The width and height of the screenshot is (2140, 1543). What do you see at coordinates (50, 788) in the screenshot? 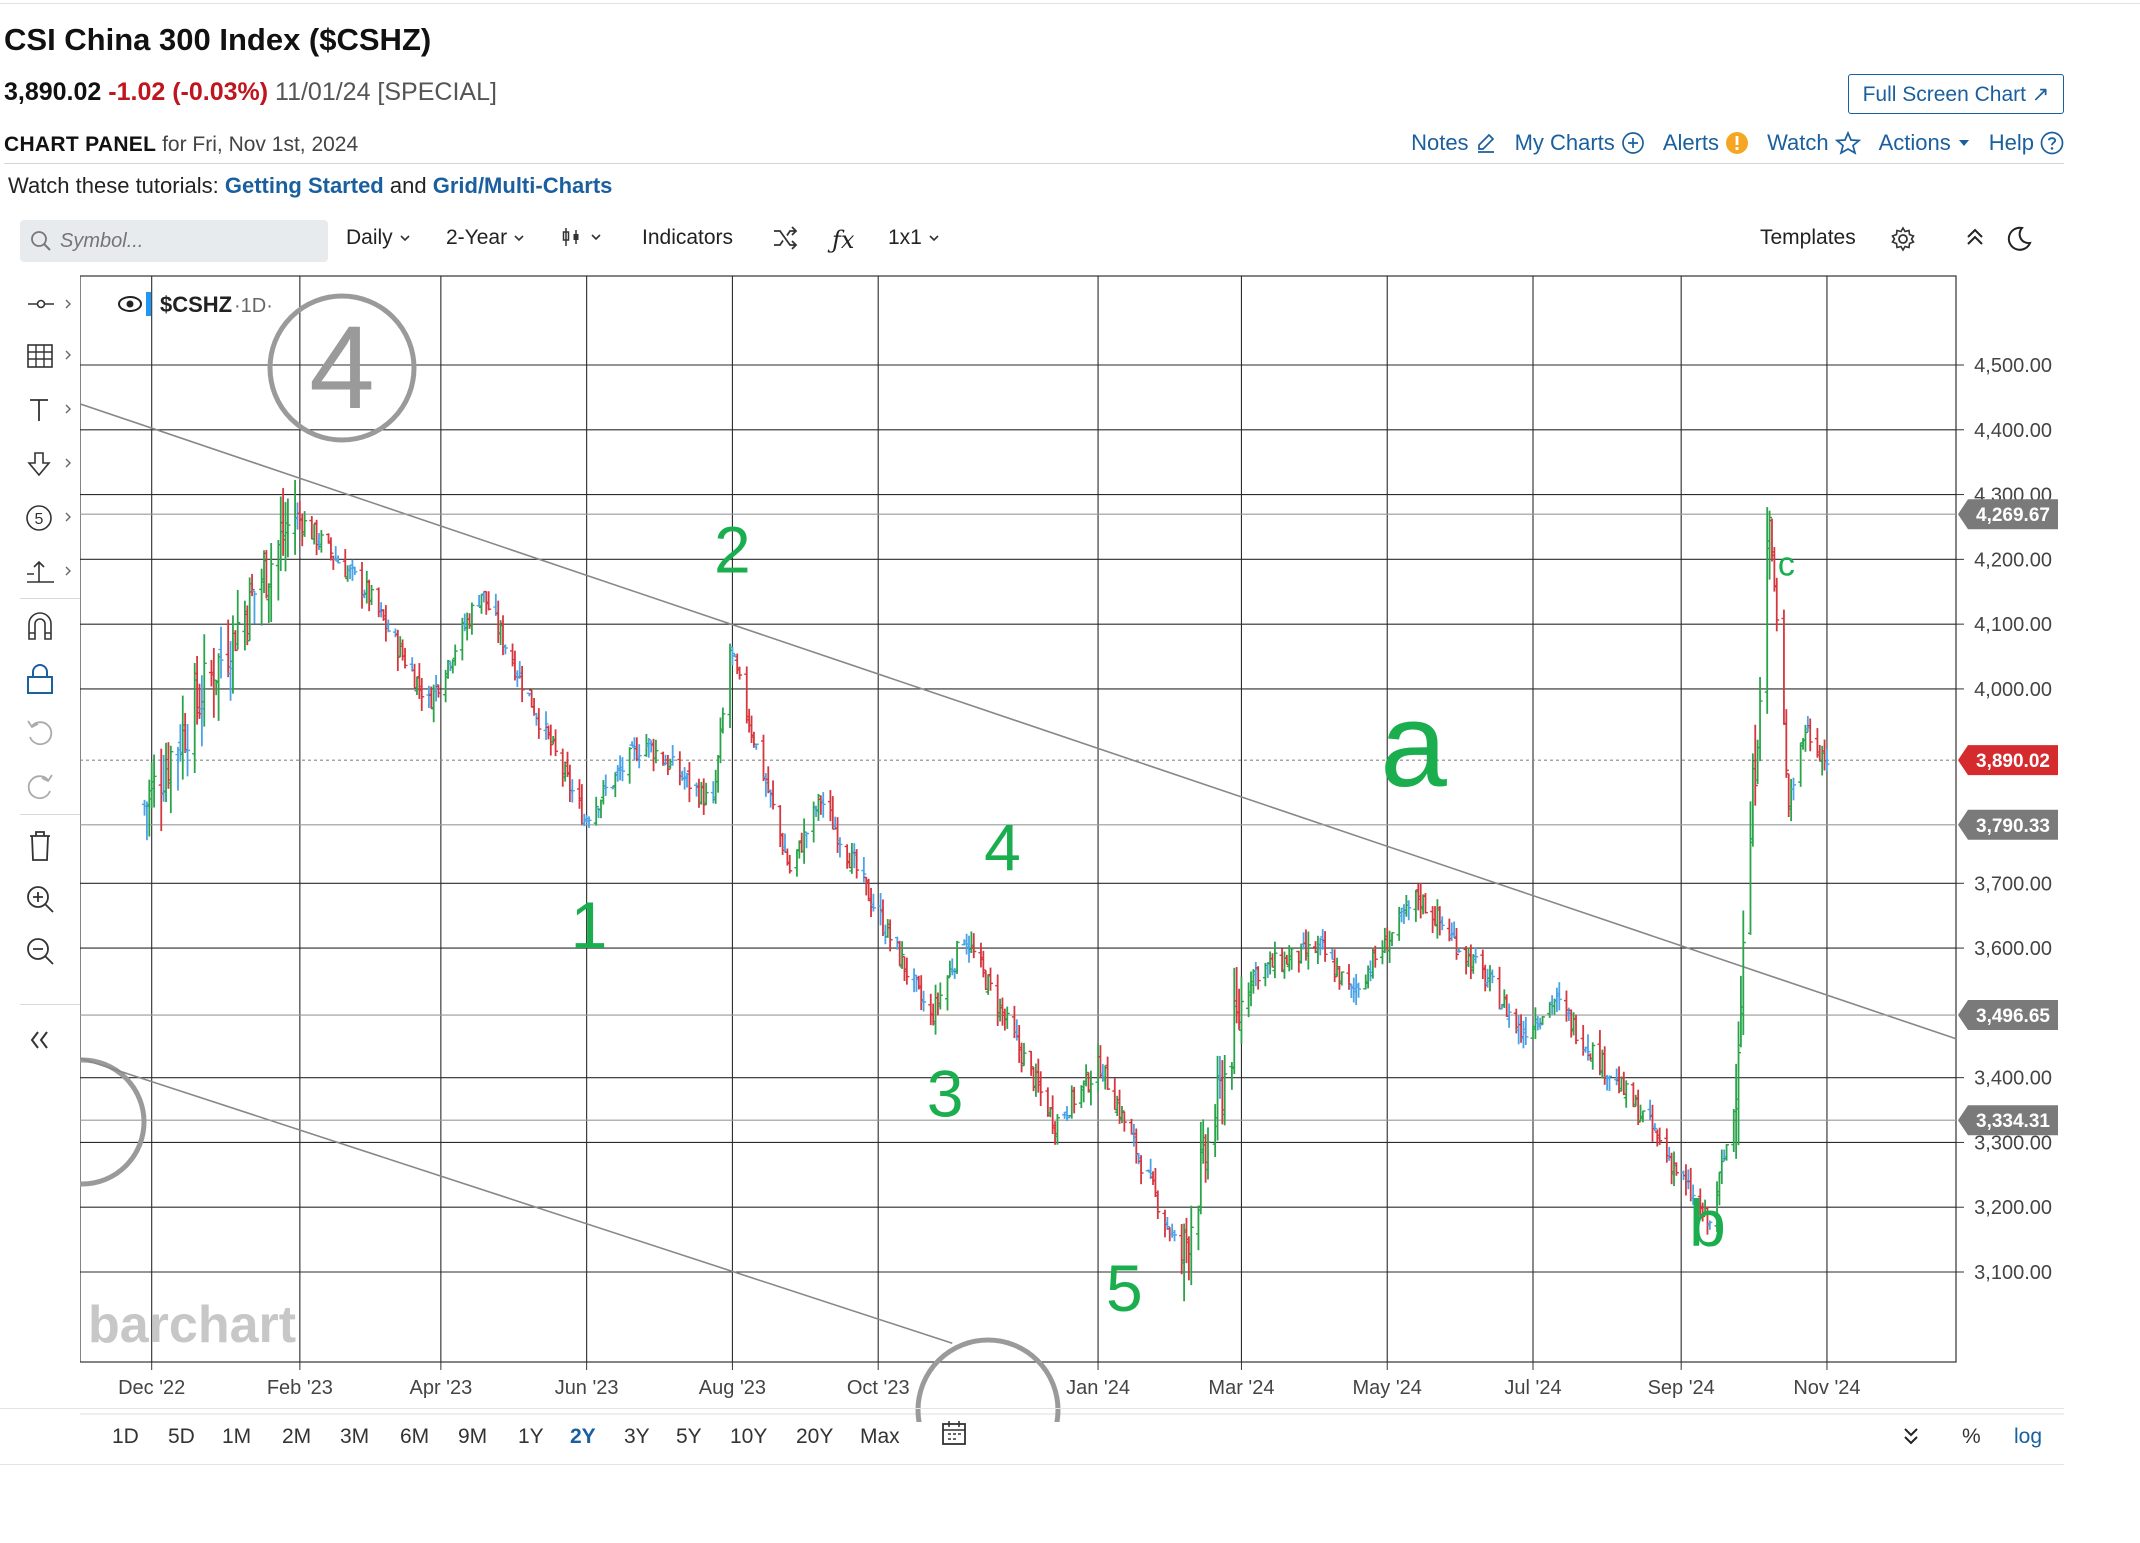
I see `tool-redo` at bounding box center [50, 788].